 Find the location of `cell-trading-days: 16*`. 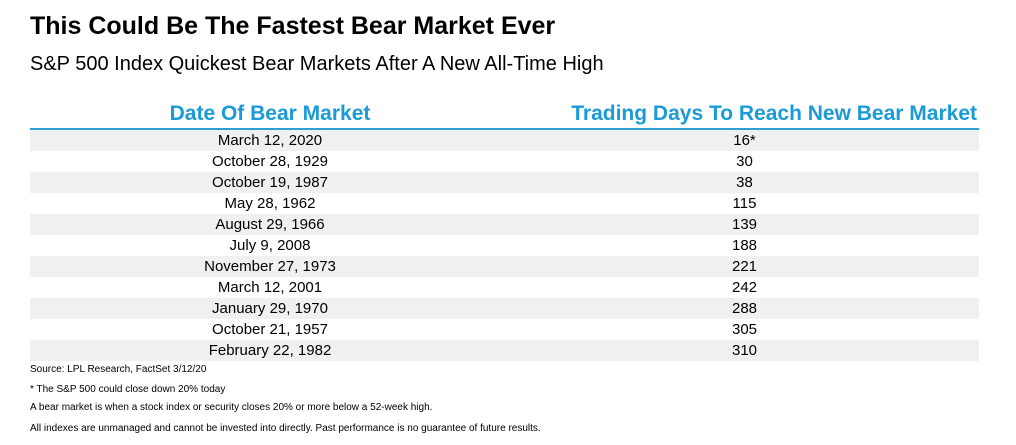

cell-trading-days: 16* is located at coordinates (744, 140).